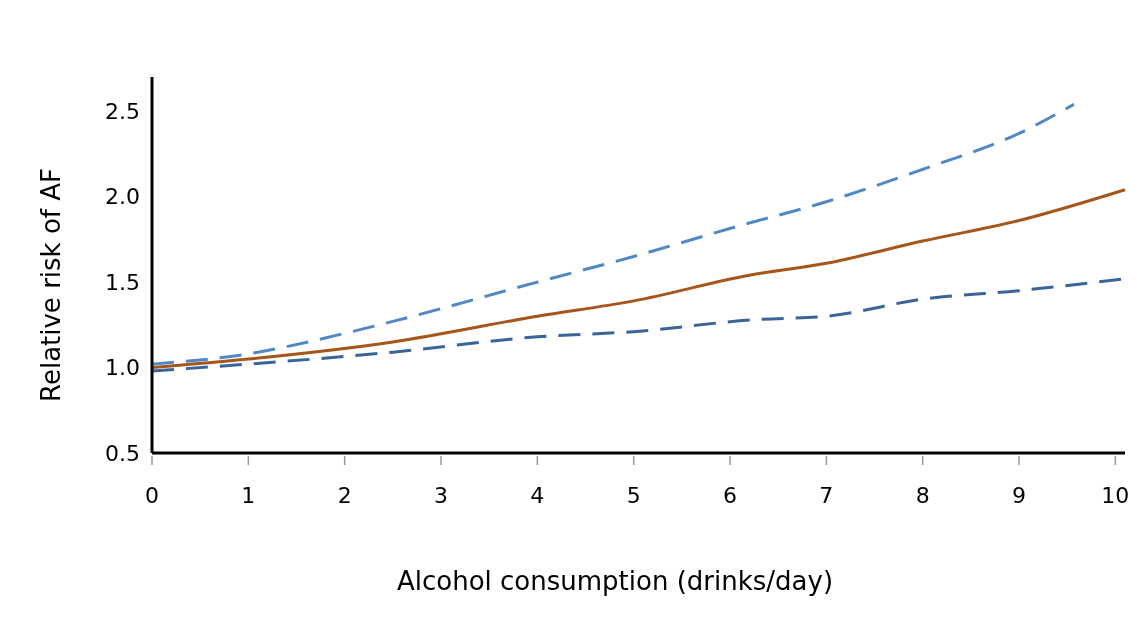 The image size is (1135, 617). I want to click on y-tick-label: 0.5, so click(122, 453).